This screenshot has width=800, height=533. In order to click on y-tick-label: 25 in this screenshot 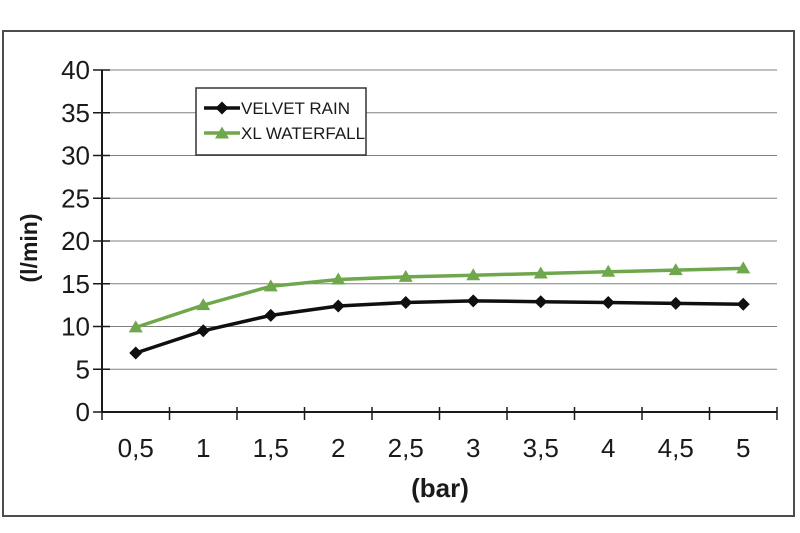, I will do `click(75, 198)`.